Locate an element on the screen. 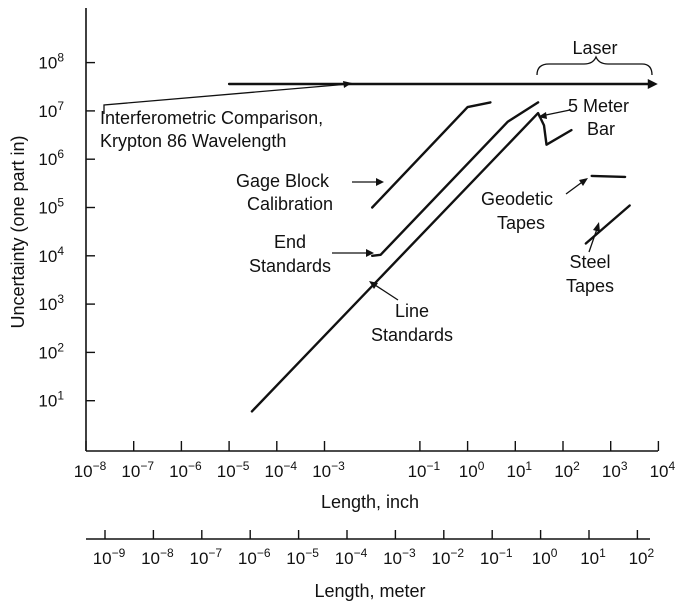 This screenshot has width=677, height=603. meter-tick-label: 10⁻⁶ is located at coordinates (254, 557).